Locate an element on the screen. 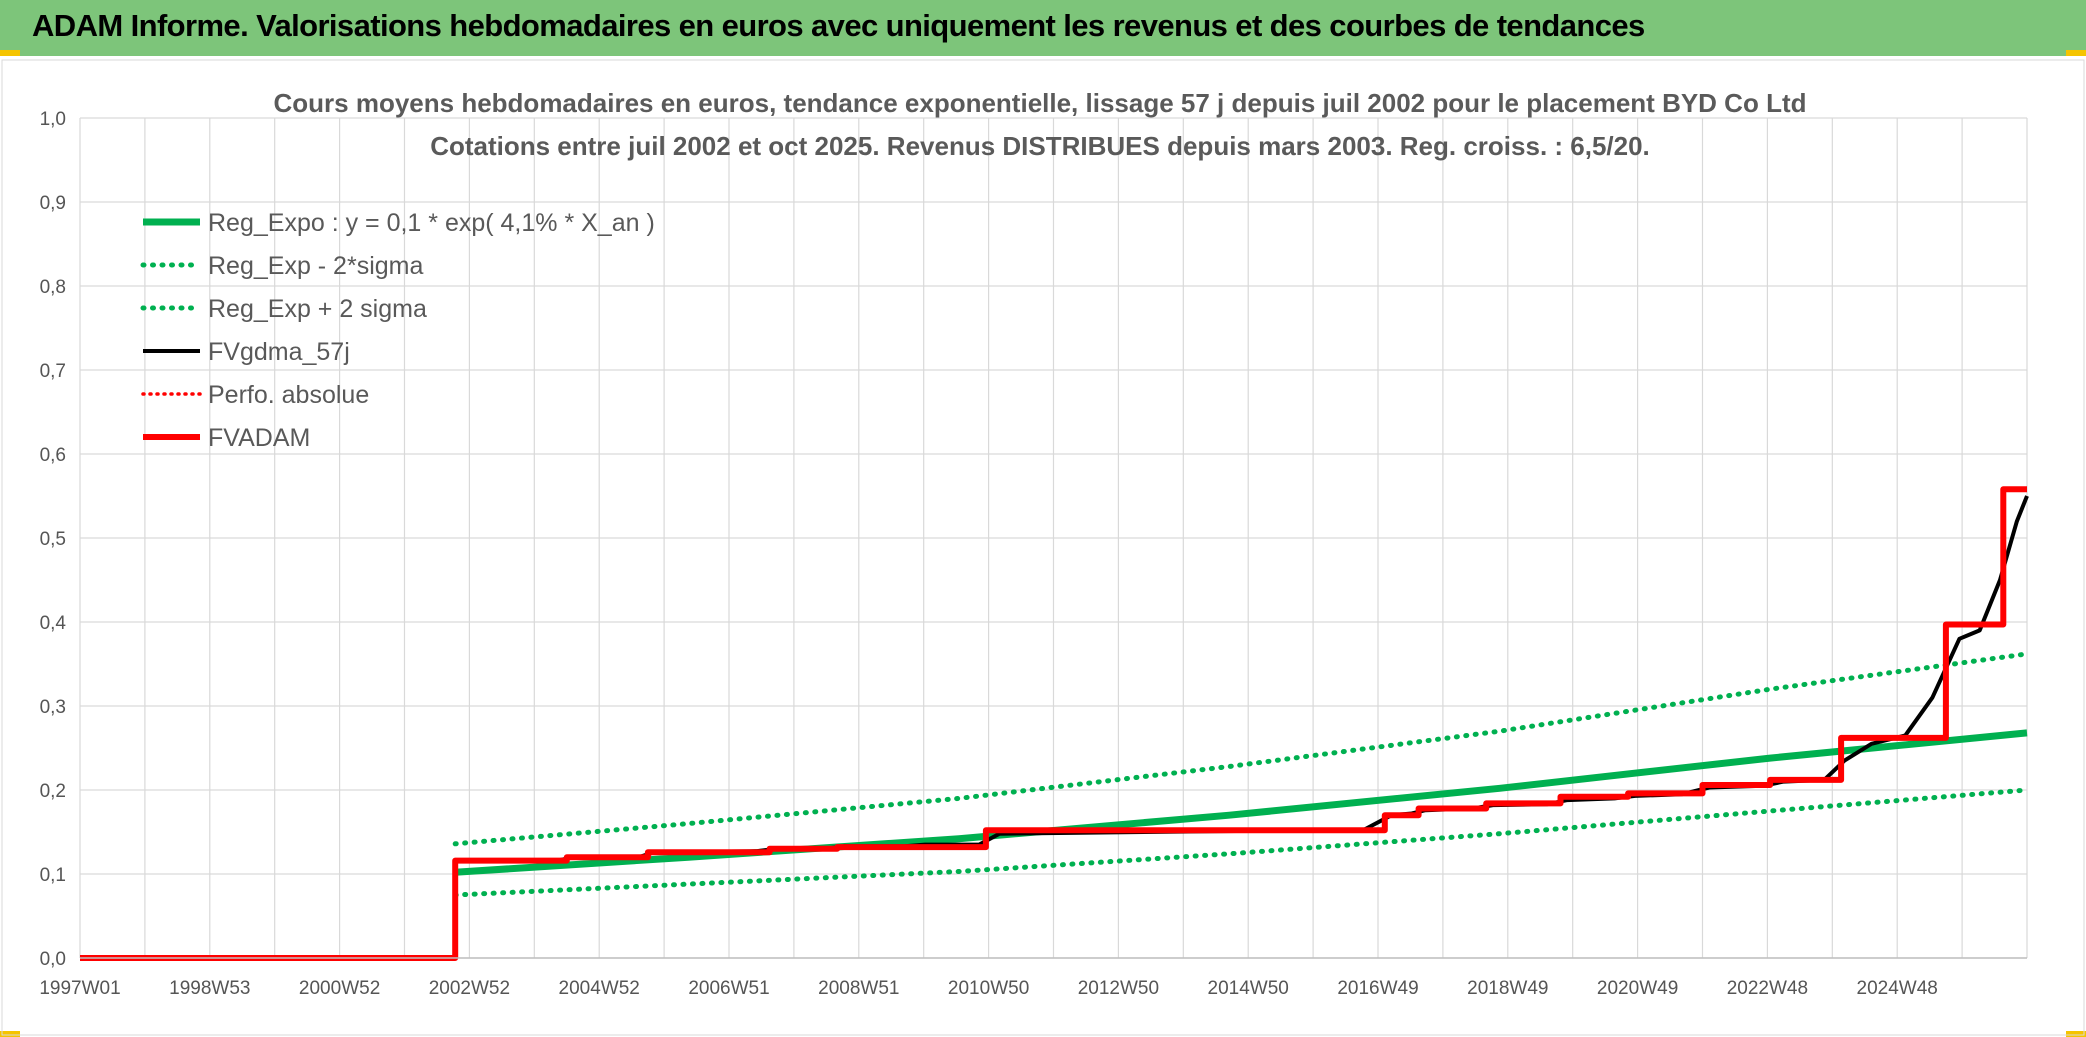 This screenshot has width=2086, height=1037. y-tick-label: 0,3 is located at coordinates (53, 707).